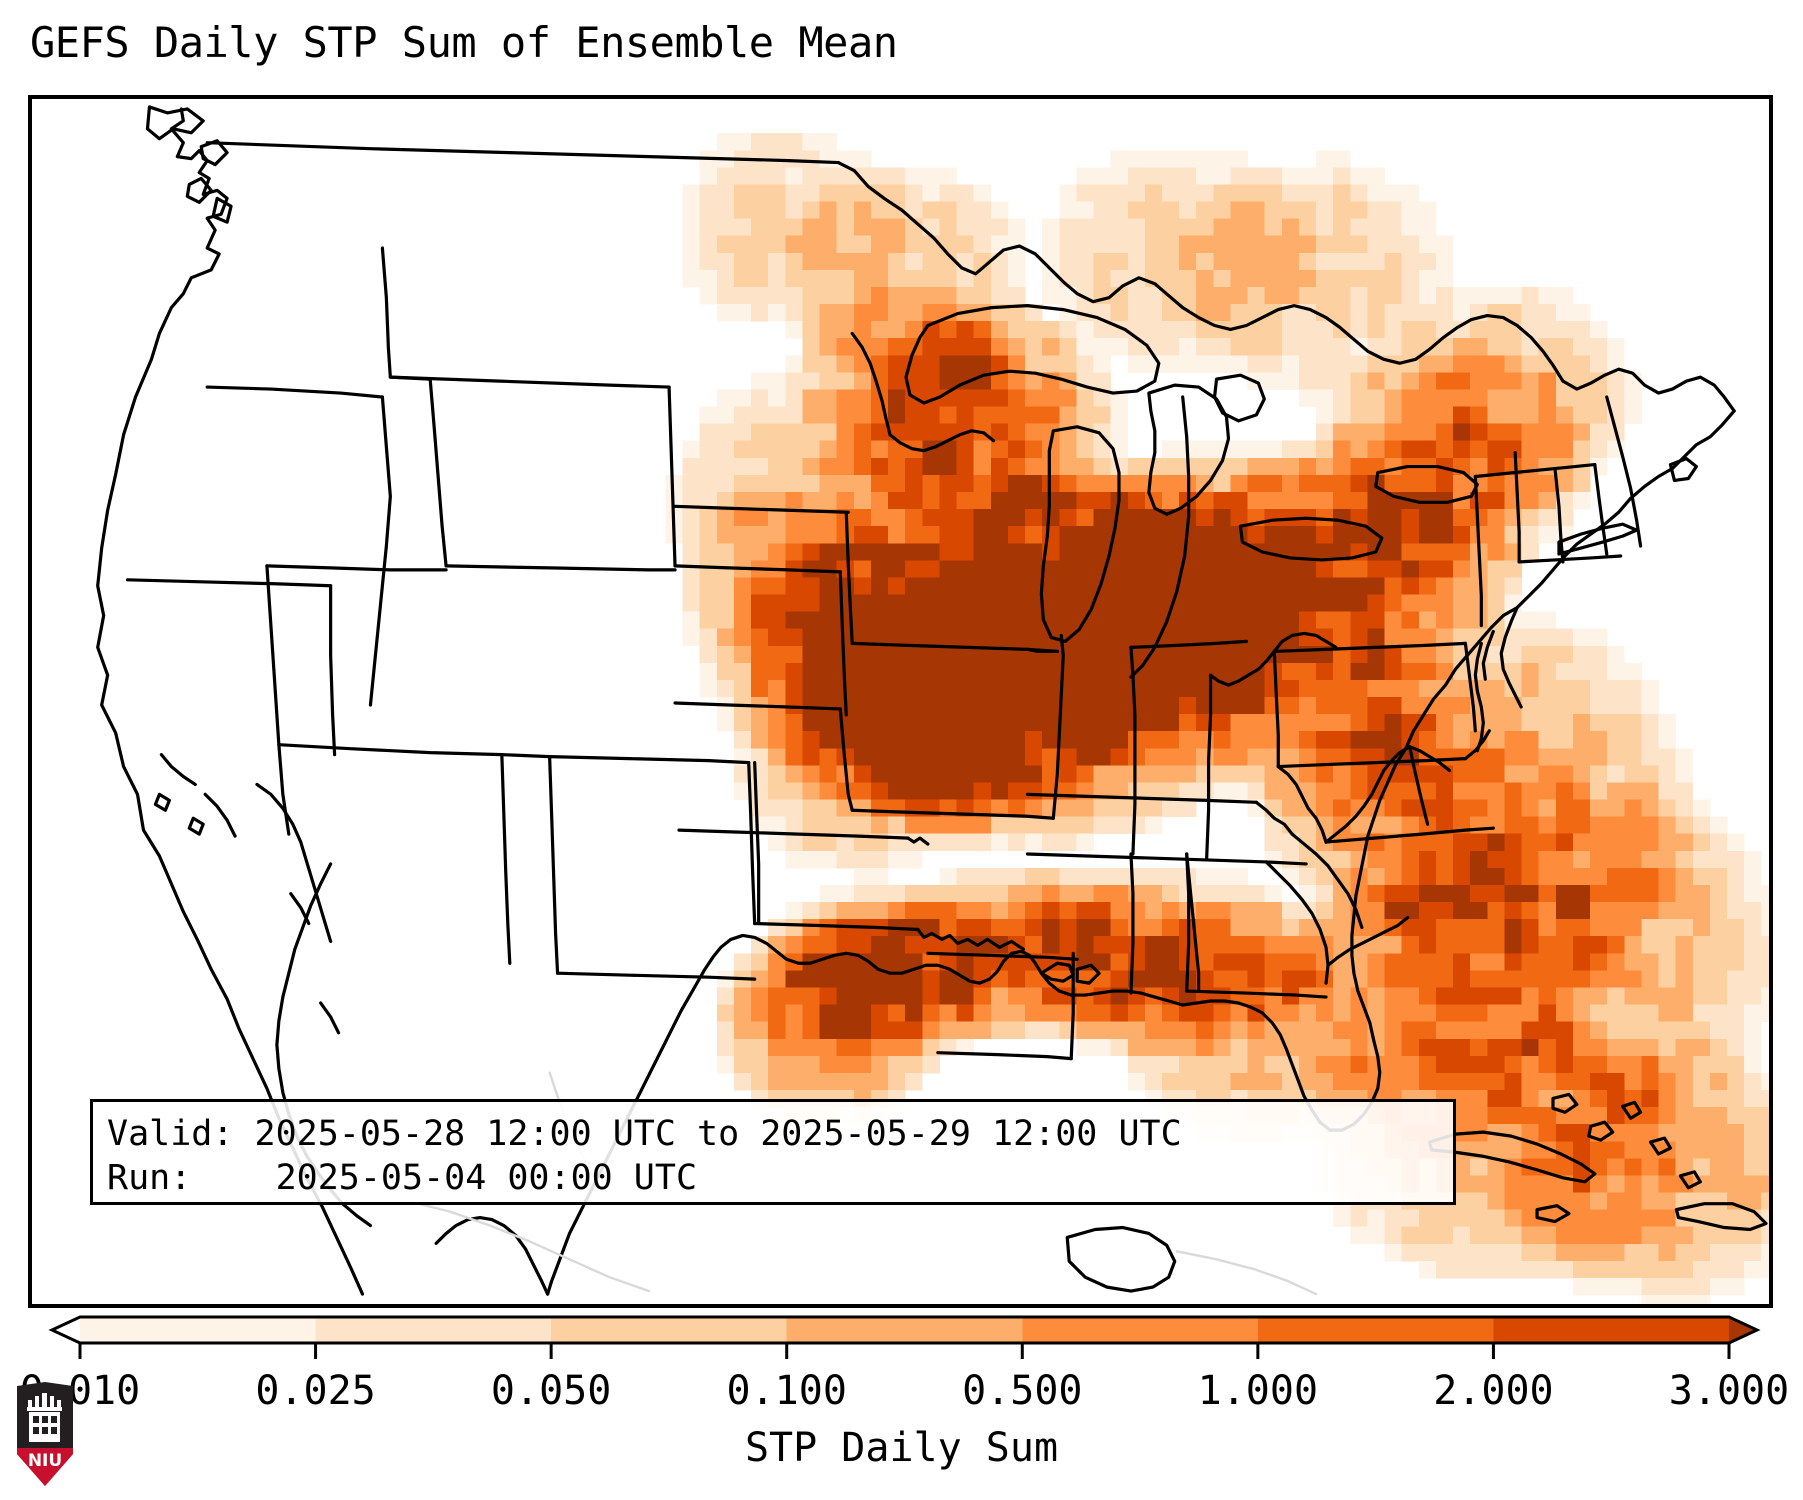 The width and height of the screenshot is (1803, 1500). What do you see at coordinates (786, 1391) in the screenshot?
I see `colorbar-tick-3: 0.100` at bounding box center [786, 1391].